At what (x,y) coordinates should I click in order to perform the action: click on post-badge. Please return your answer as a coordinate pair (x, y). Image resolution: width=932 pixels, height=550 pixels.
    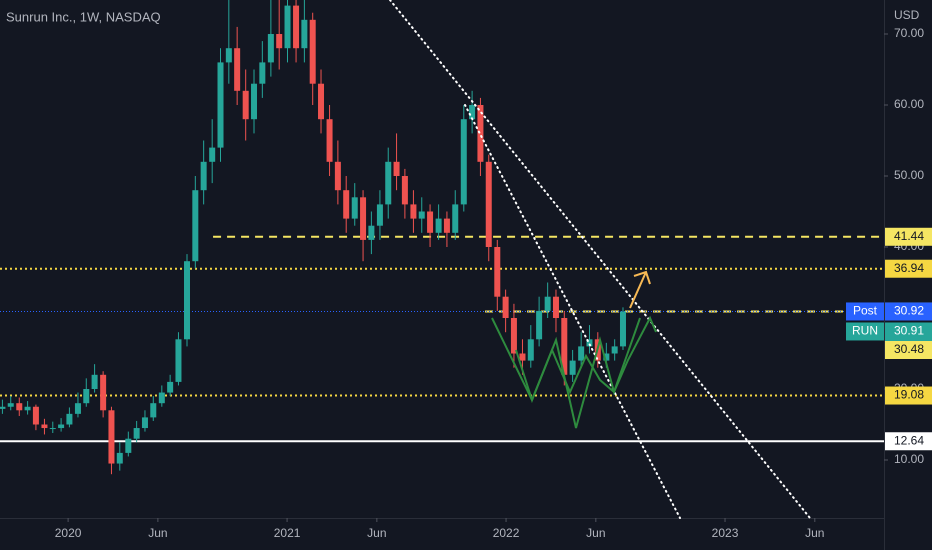
    Looking at the image, I should click on (865, 311).